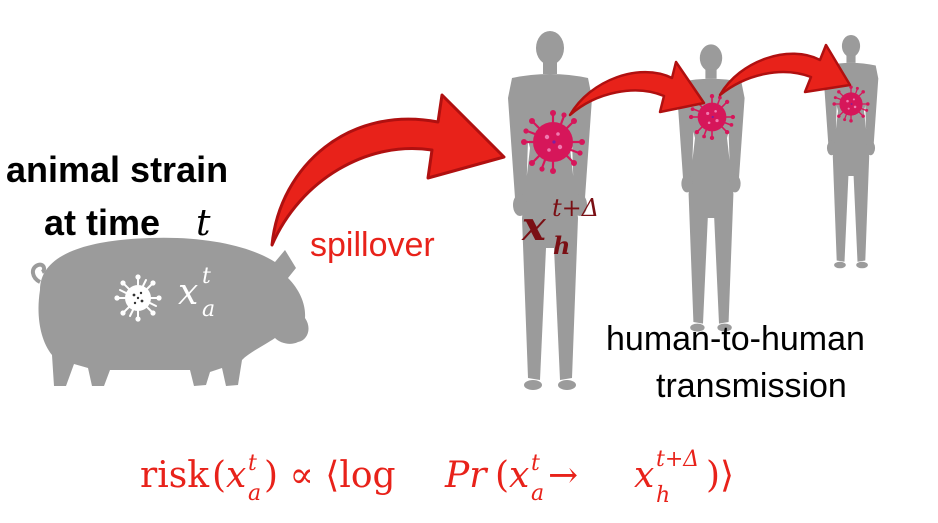 This screenshot has width=938, height=523. I want to click on formula-arrow: →, so click(563, 475).